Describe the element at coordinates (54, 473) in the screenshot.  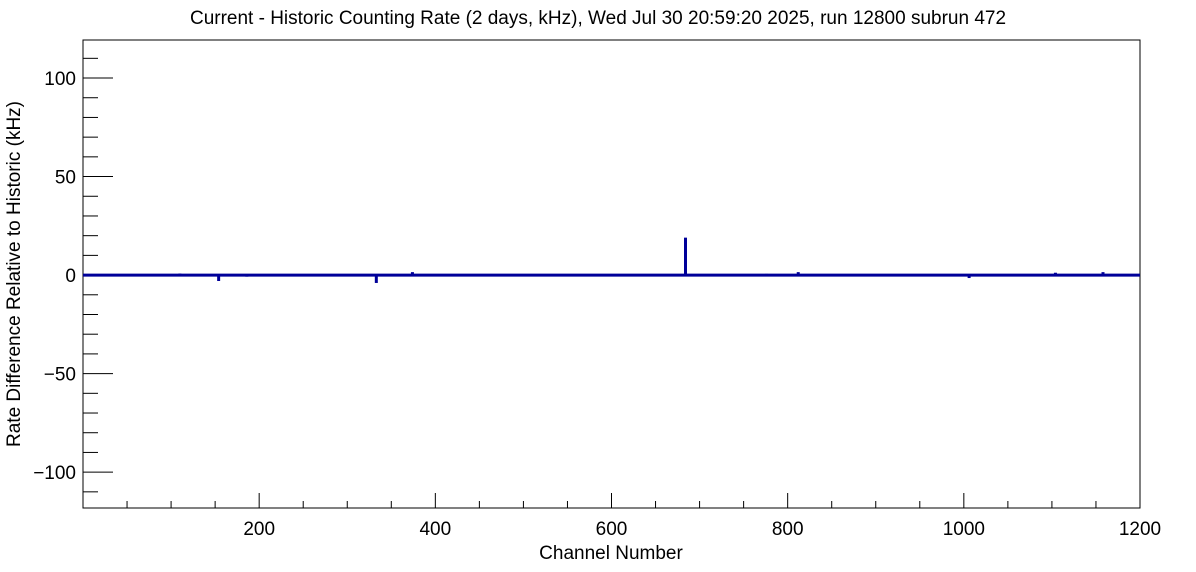
I see `y-tick-label: −100` at that location.